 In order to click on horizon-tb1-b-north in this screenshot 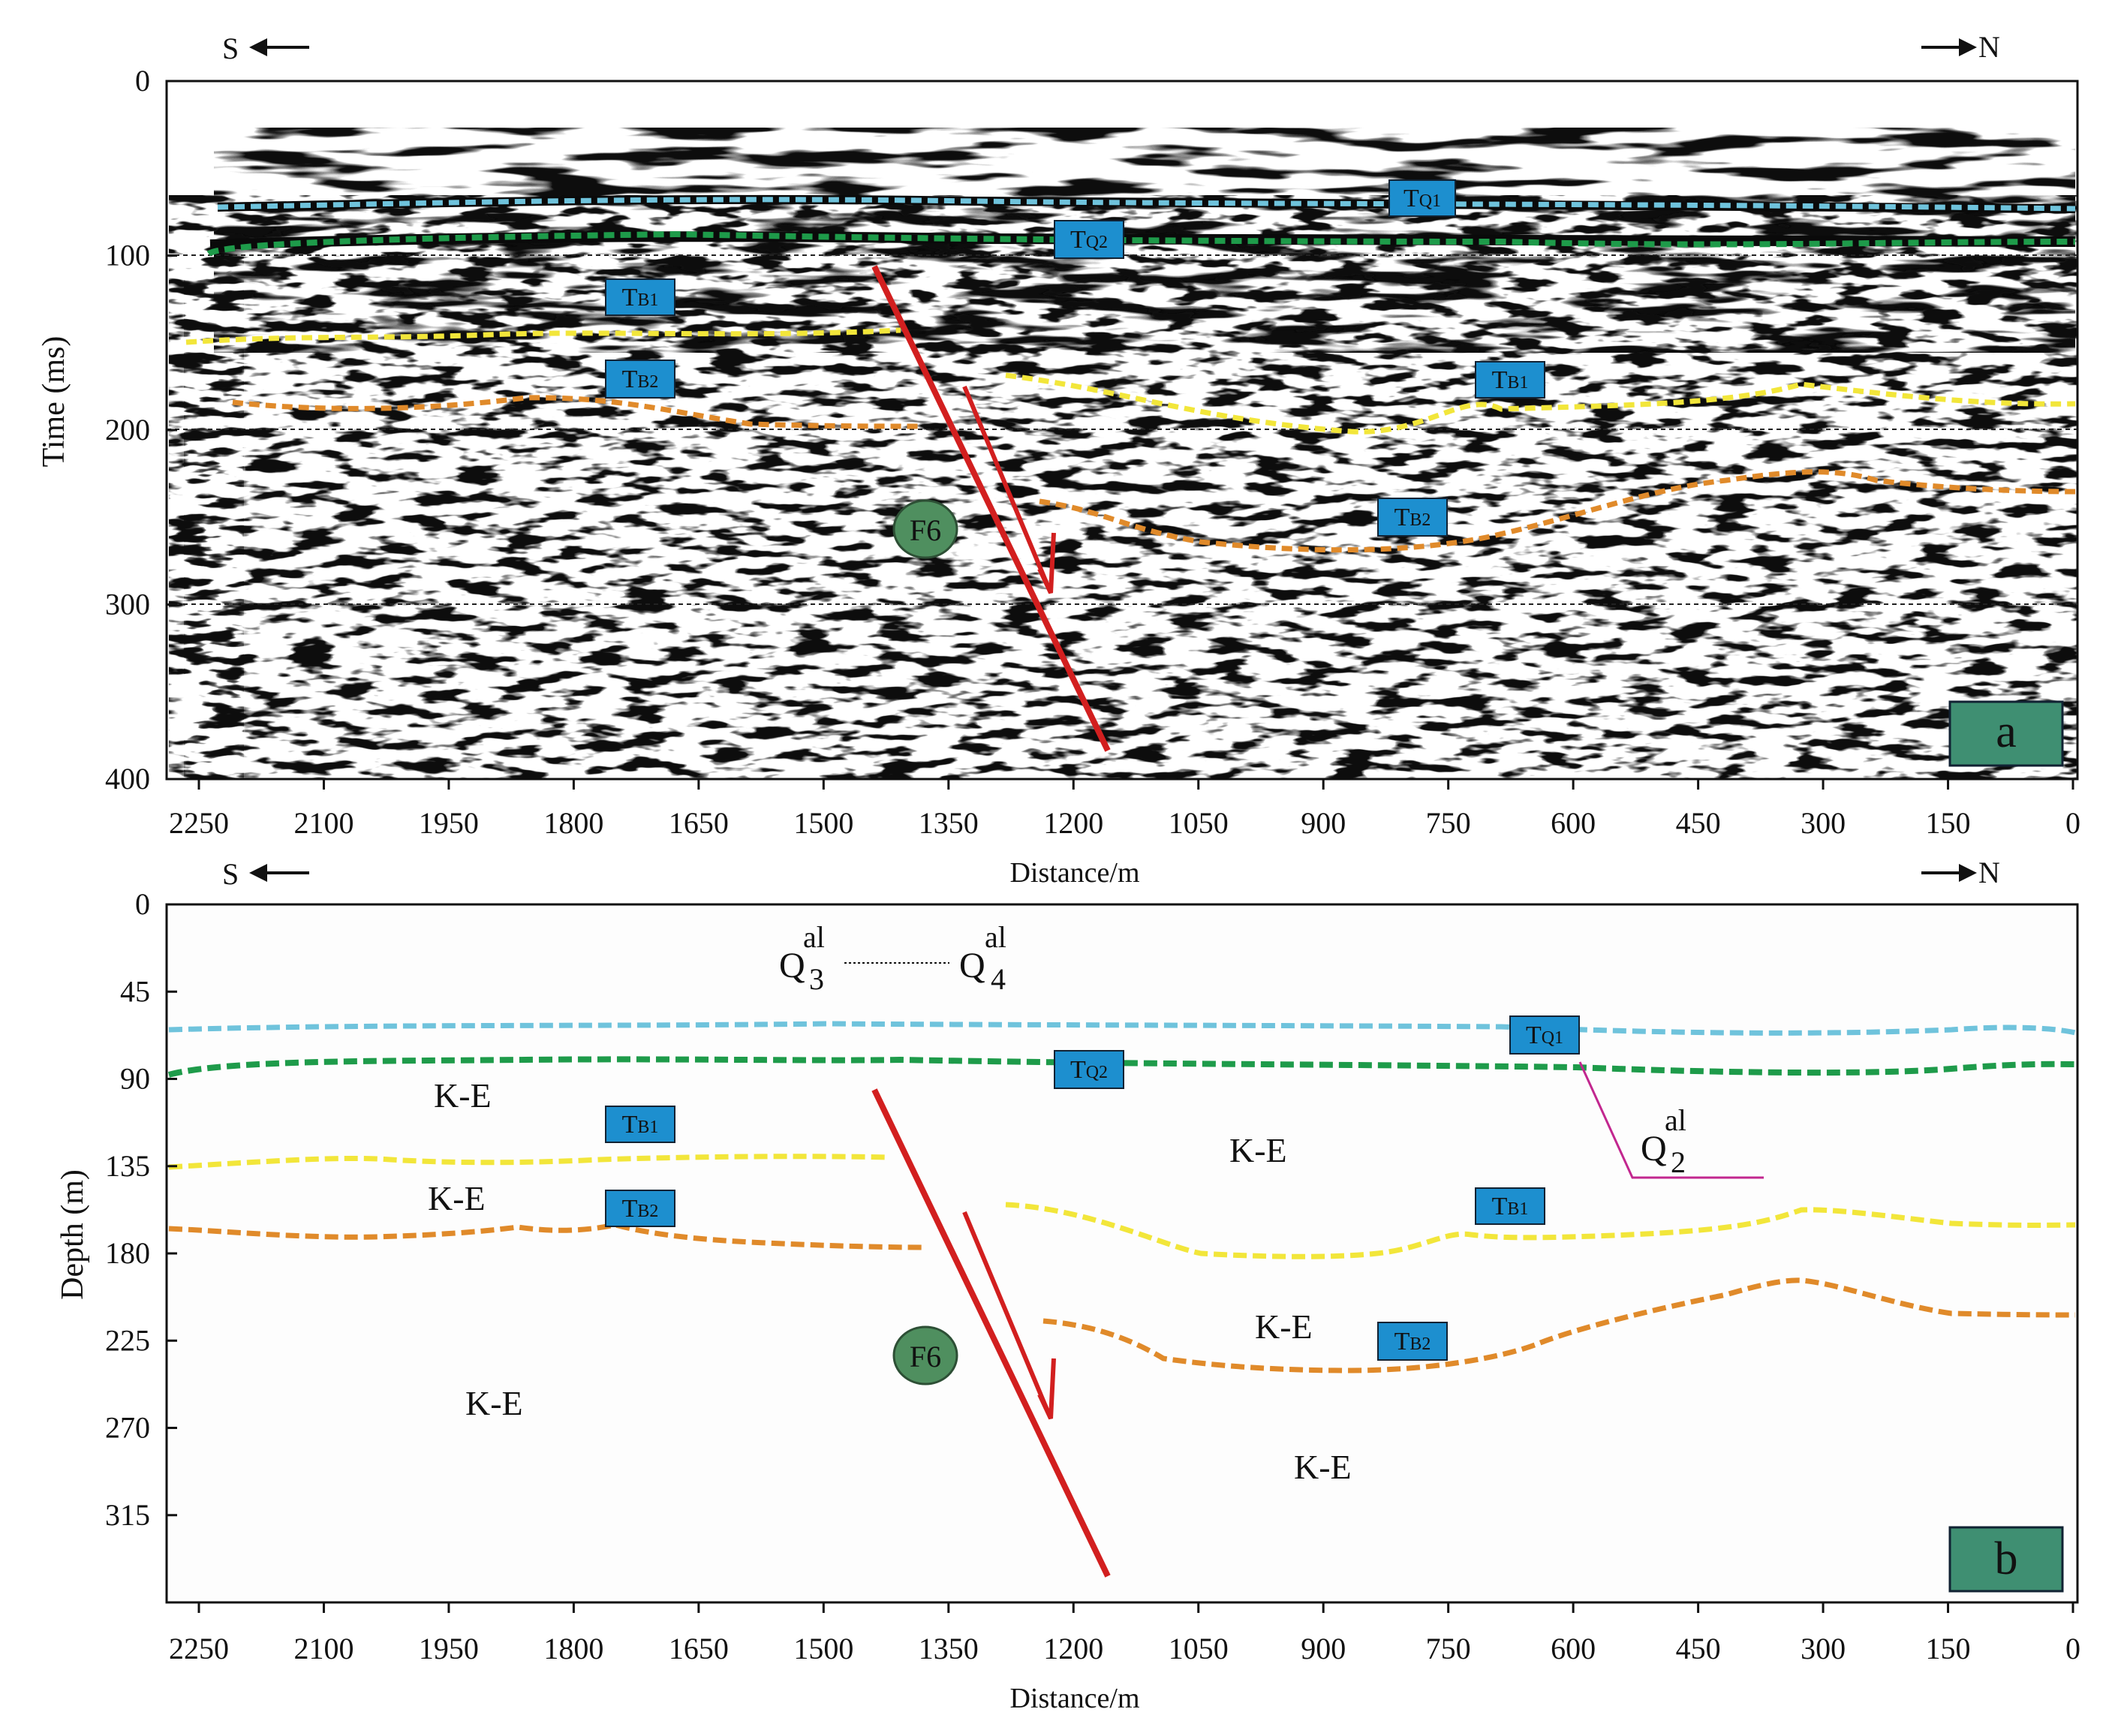, I will do `click(1540, 1230)`.